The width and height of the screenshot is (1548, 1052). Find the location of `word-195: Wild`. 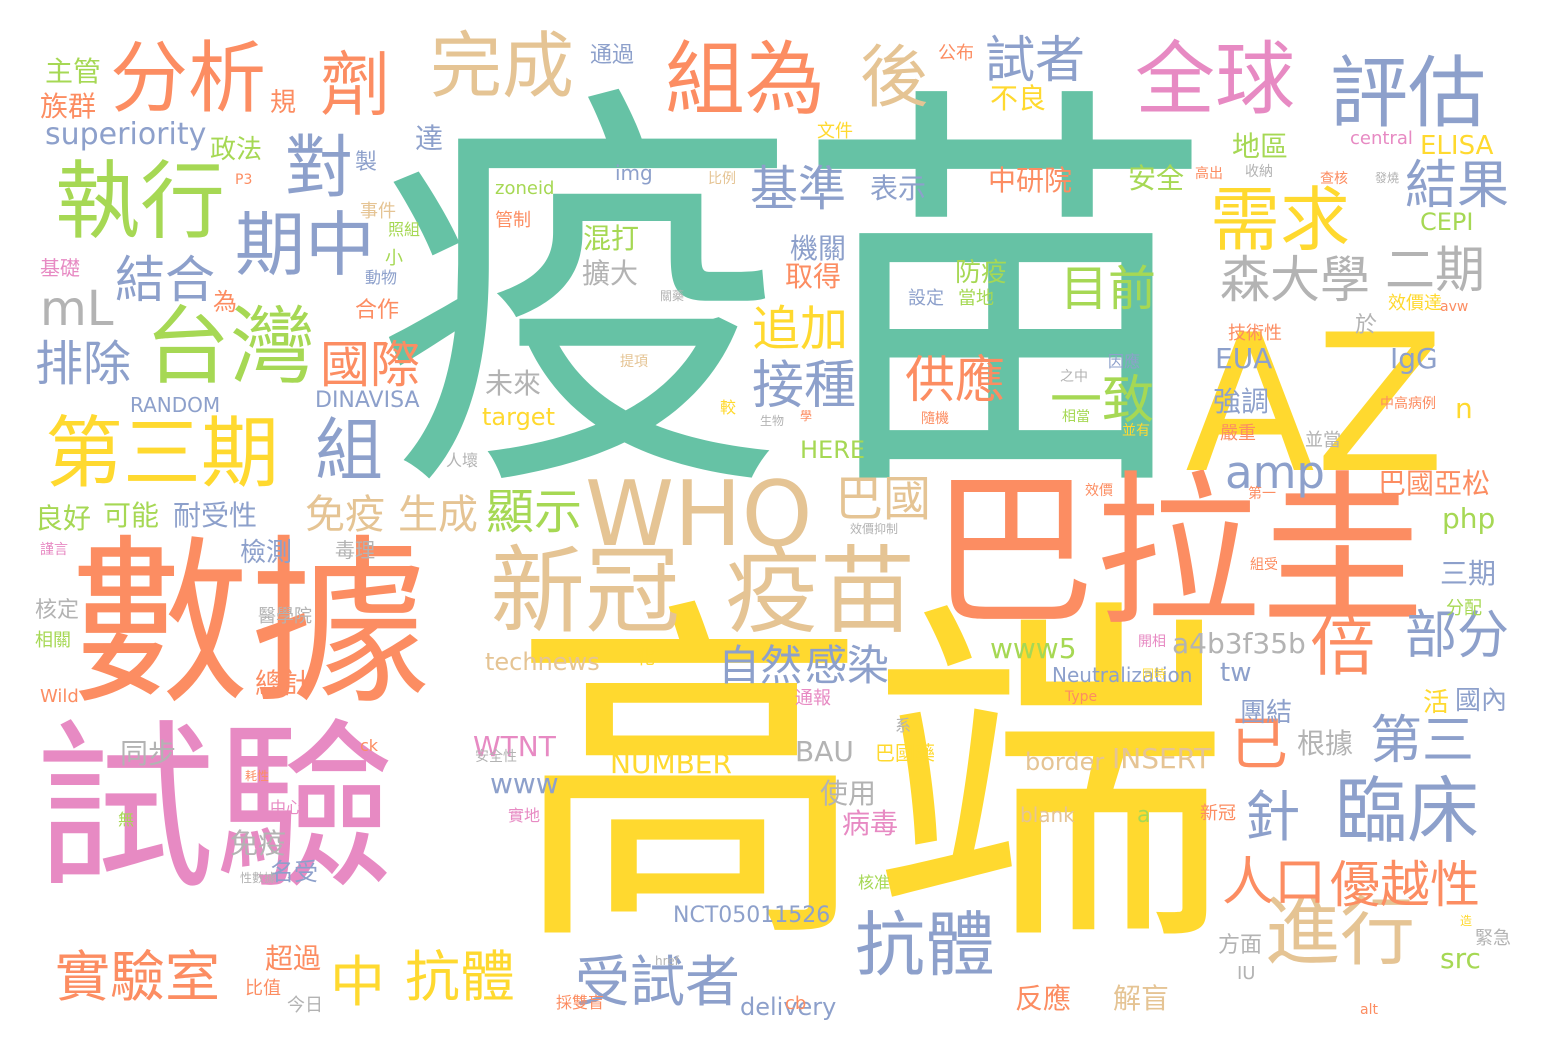

word-195: Wild is located at coordinates (59, 696).